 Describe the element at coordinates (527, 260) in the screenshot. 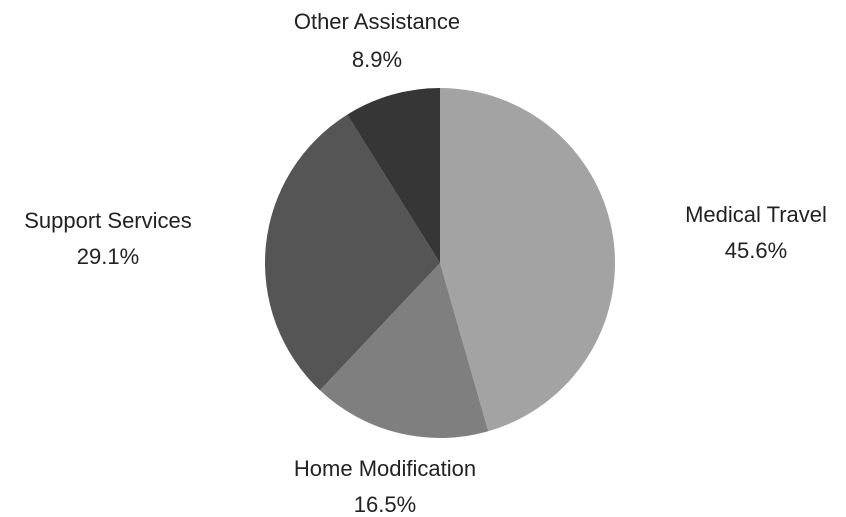

I see `pie-slice-medical-travel` at that location.